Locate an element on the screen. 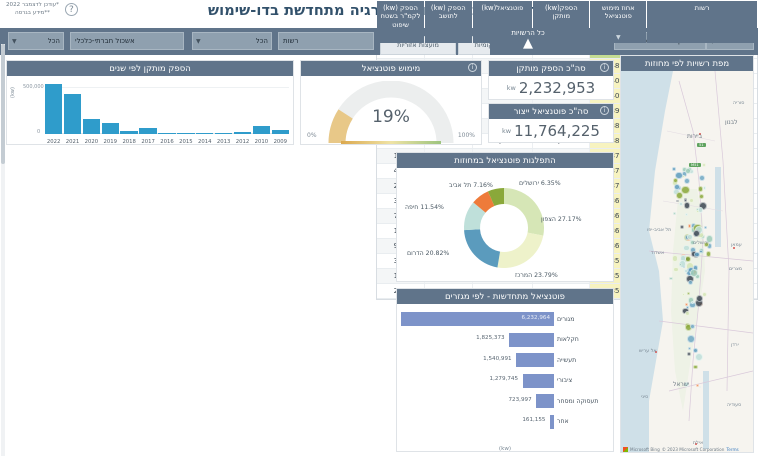 This screenshot has height=458, width=758. sector-row: תעשייה 1,540,991 is located at coordinates (505, 360).